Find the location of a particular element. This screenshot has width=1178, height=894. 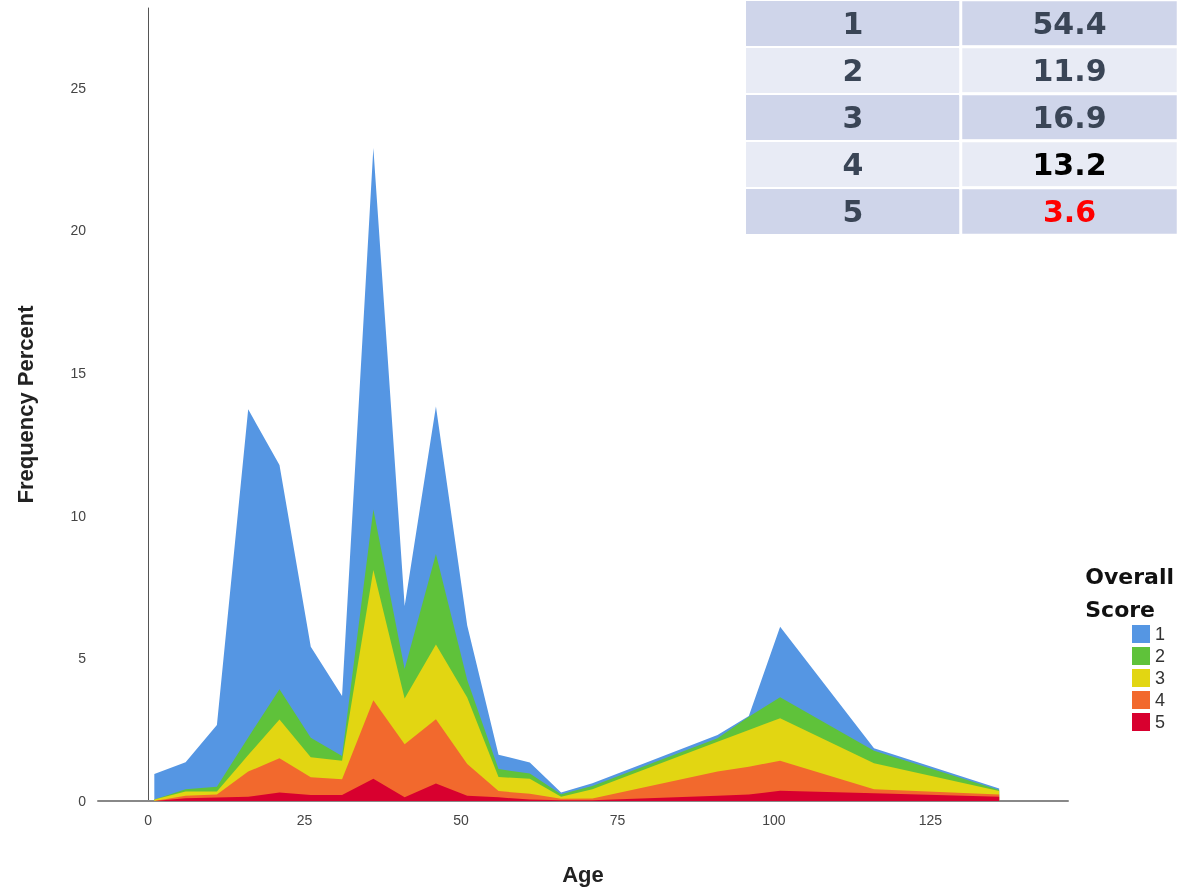

x-tick-label: 25 is located at coordinates (304, 820).